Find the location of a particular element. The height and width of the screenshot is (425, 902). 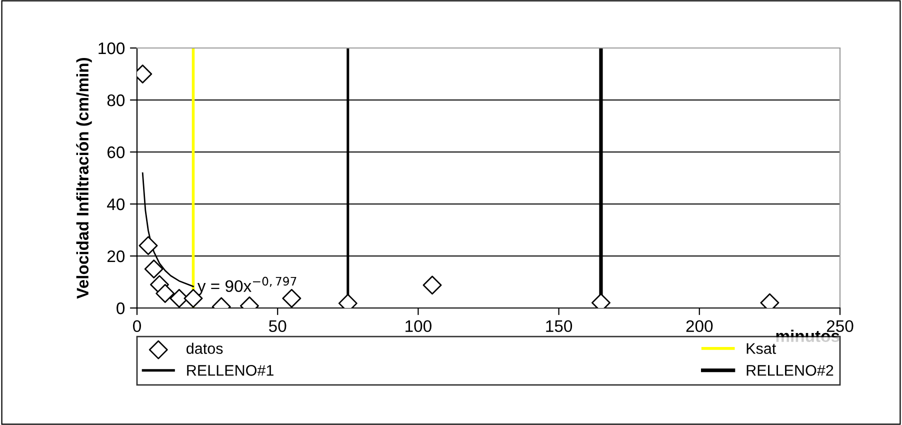

y-tick-label: 40 is located at coordinates (116, 204).